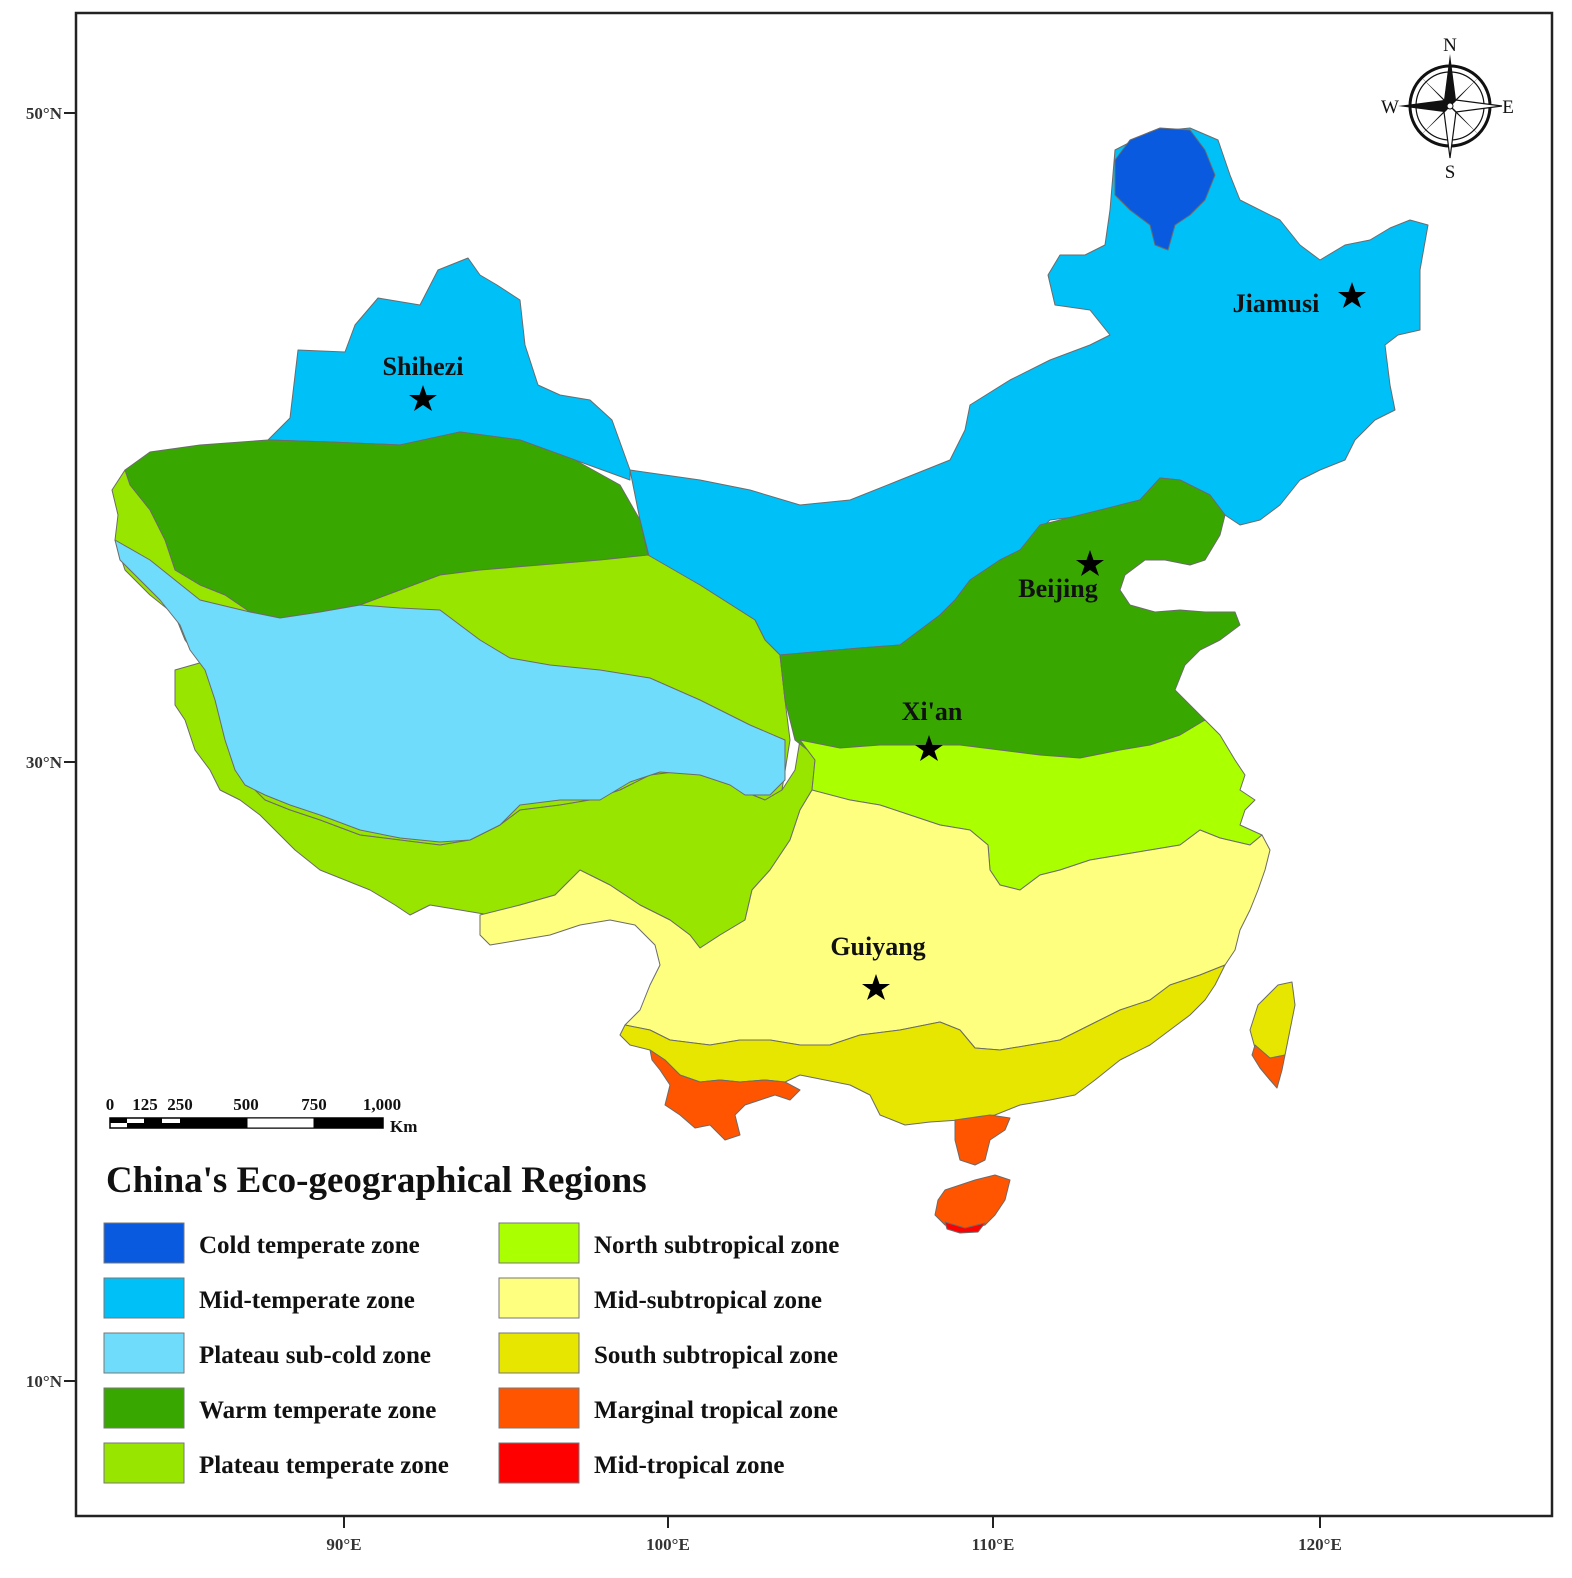 Image resolution: width=1572 pixels, height=1578 pixels. What do you see at coordinates (317, 1410) in the screenshot?
I see `legend-label: Warm temperate zone` at bounding box center [317, 1410].